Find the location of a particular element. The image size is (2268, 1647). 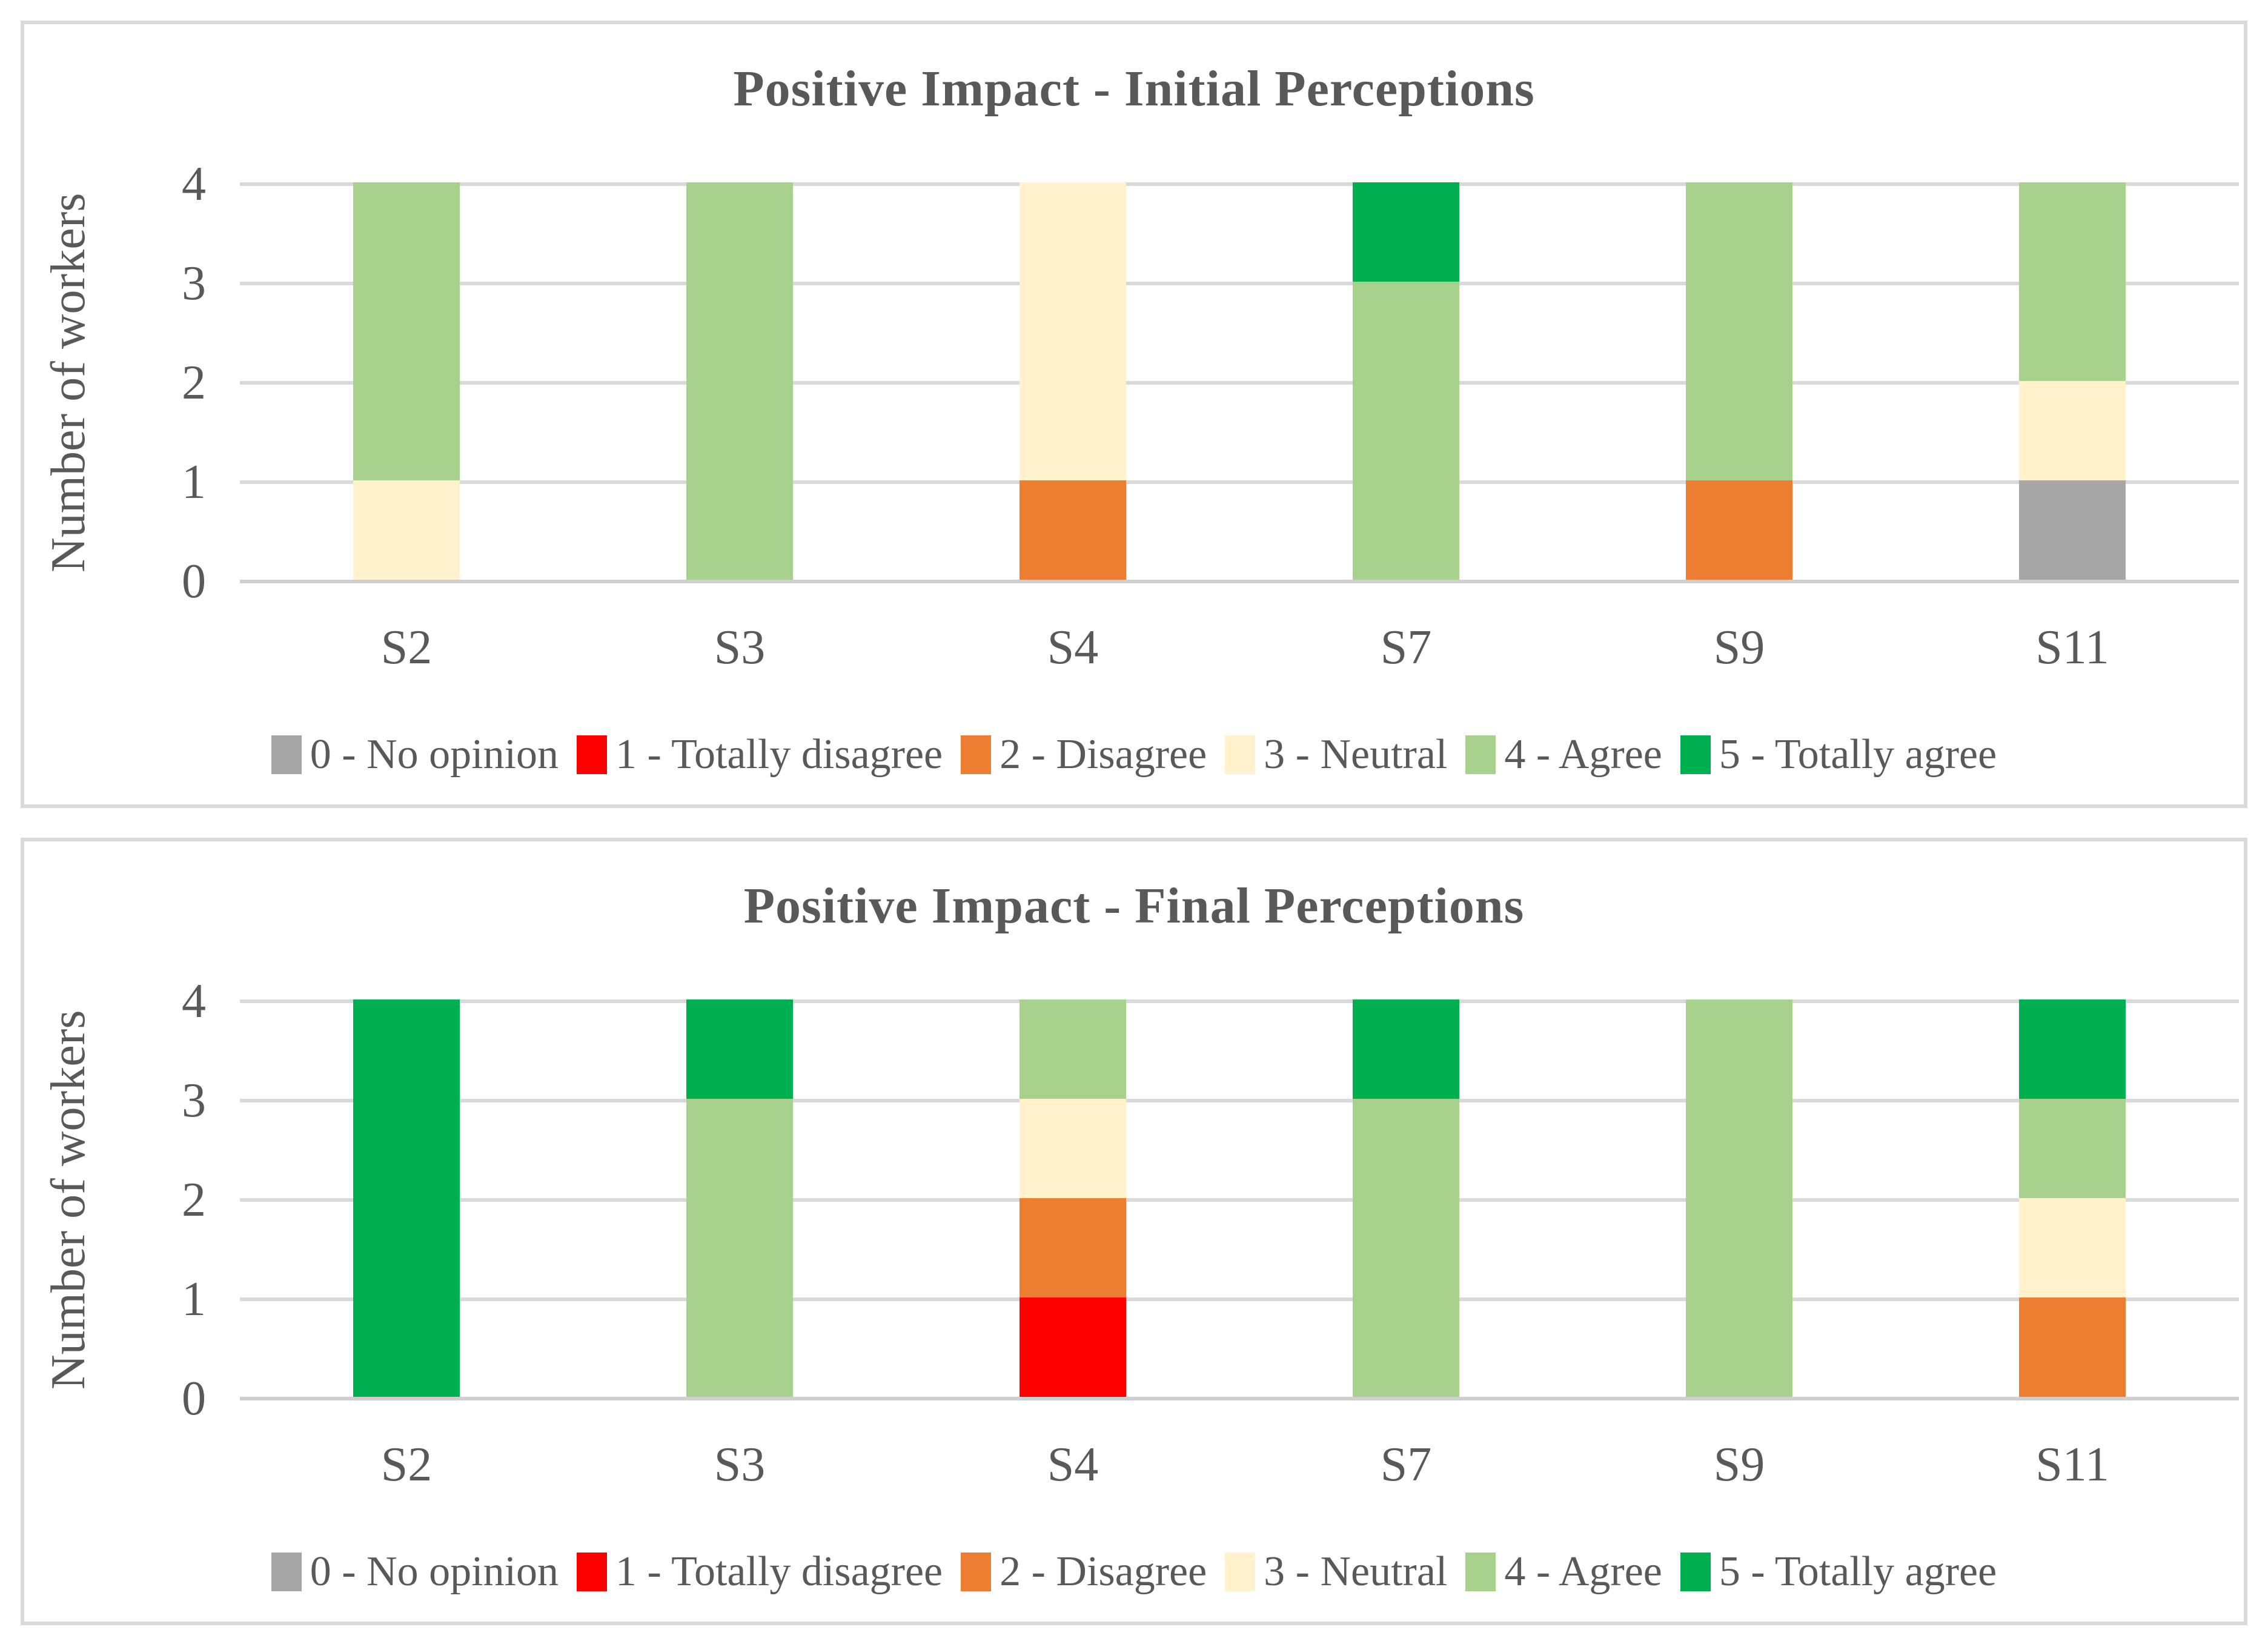

chart-title: Positive Impact - Initial Perceptions is located at coordinates (1134, 89).